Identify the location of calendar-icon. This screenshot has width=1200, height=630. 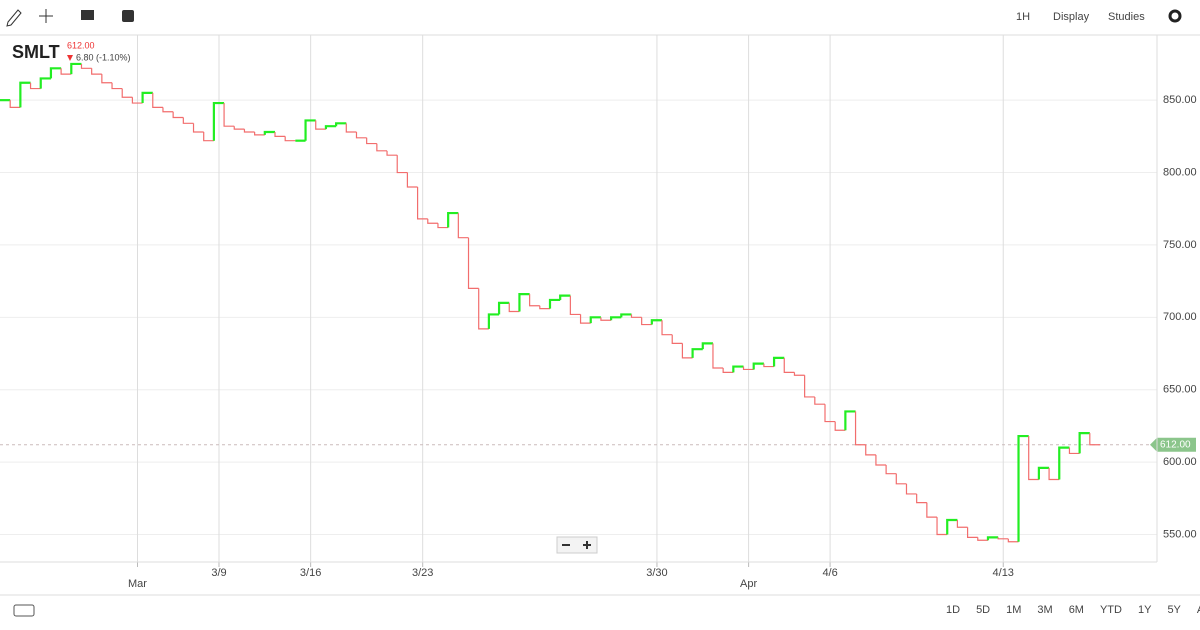
(128, 16).